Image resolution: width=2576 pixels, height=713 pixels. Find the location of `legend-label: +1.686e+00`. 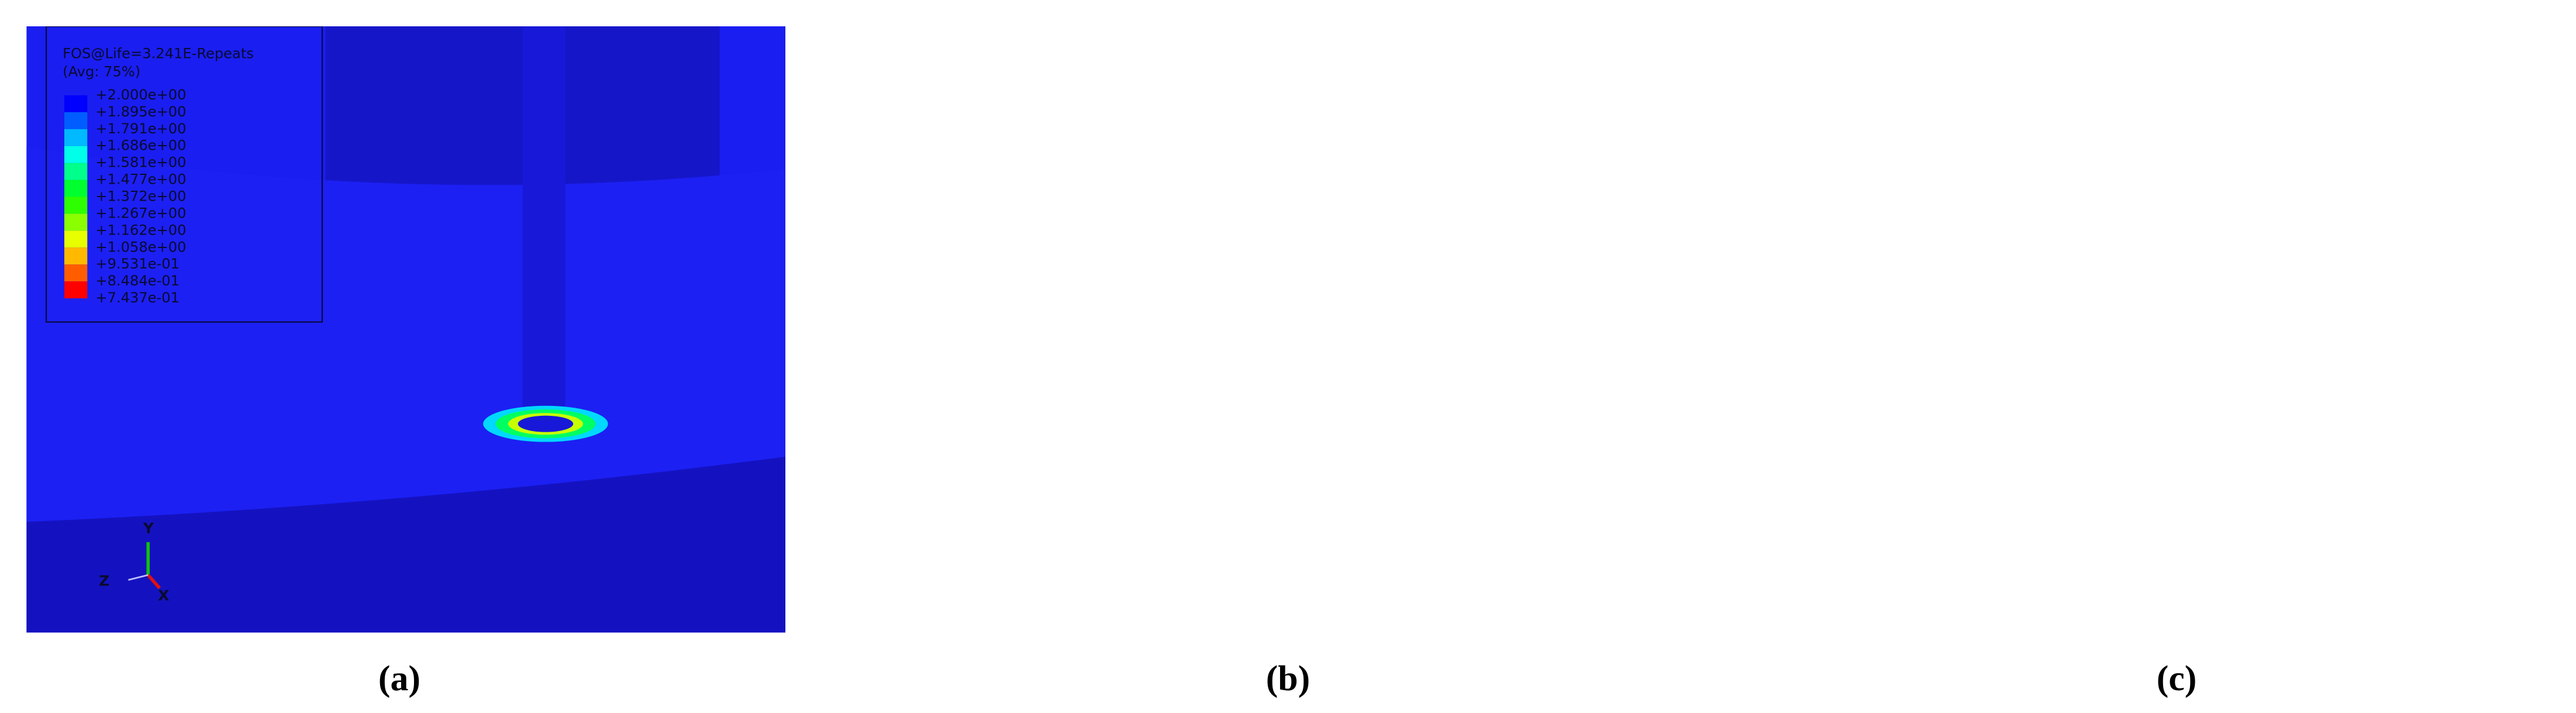

legend-label: +1.686e+00 is located at coordinates (141, 145).